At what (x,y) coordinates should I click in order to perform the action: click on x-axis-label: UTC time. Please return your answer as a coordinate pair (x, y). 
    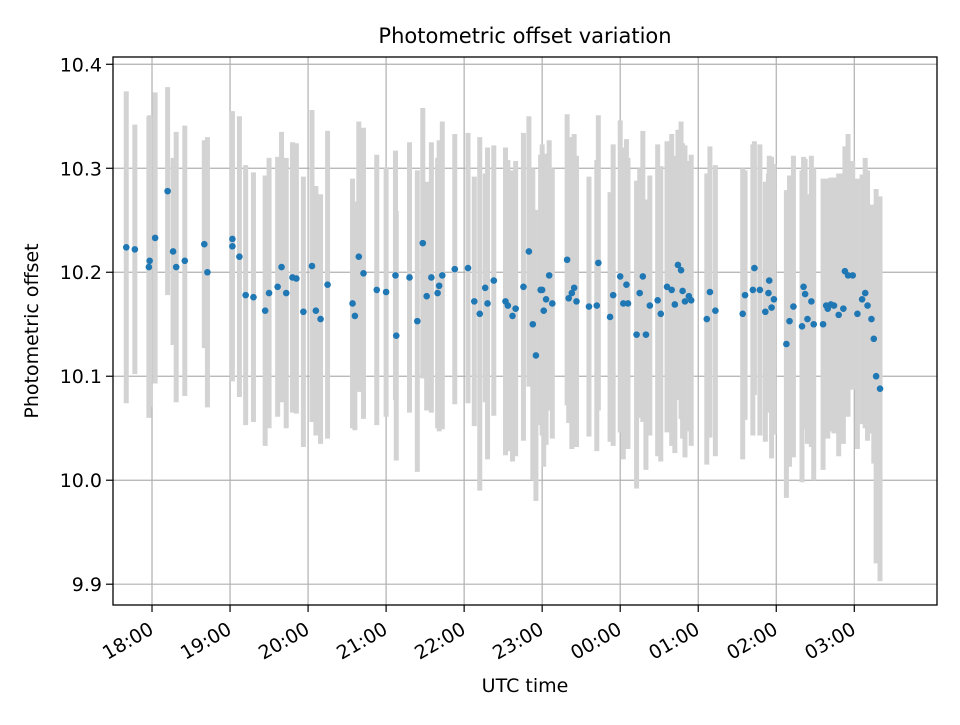
    Looking at the image, I should click on (525, 686).